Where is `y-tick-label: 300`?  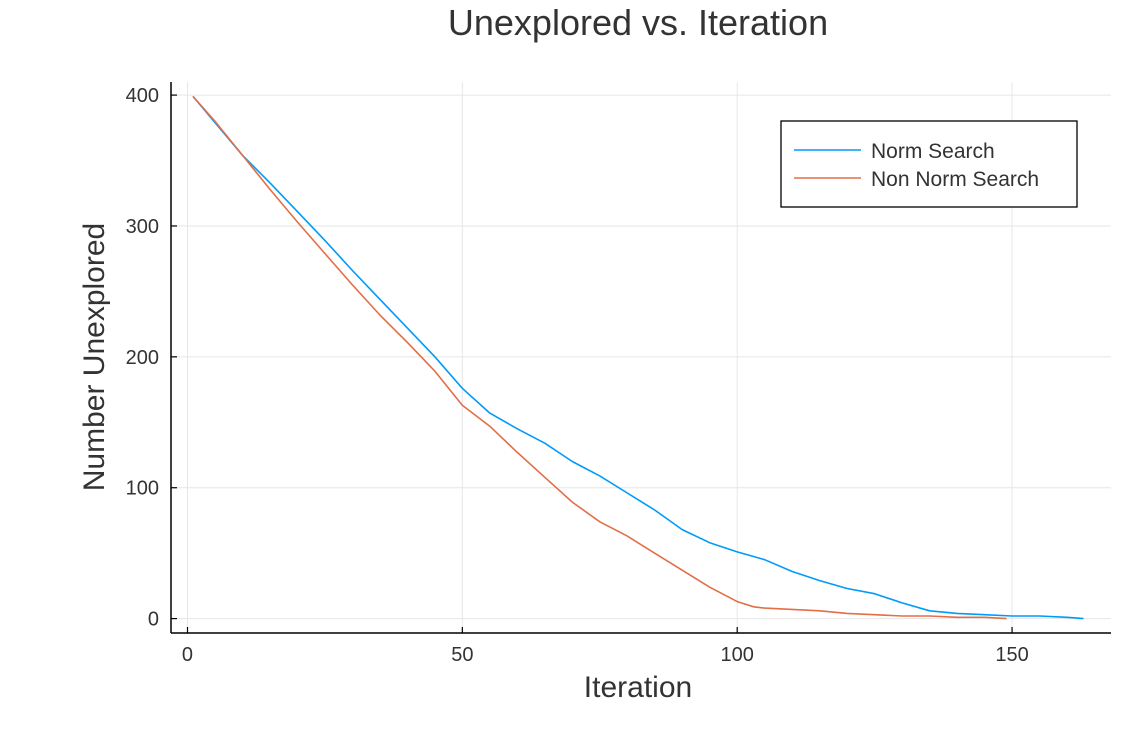
y-tick-label: 300 is located at coordinates (142, 227).